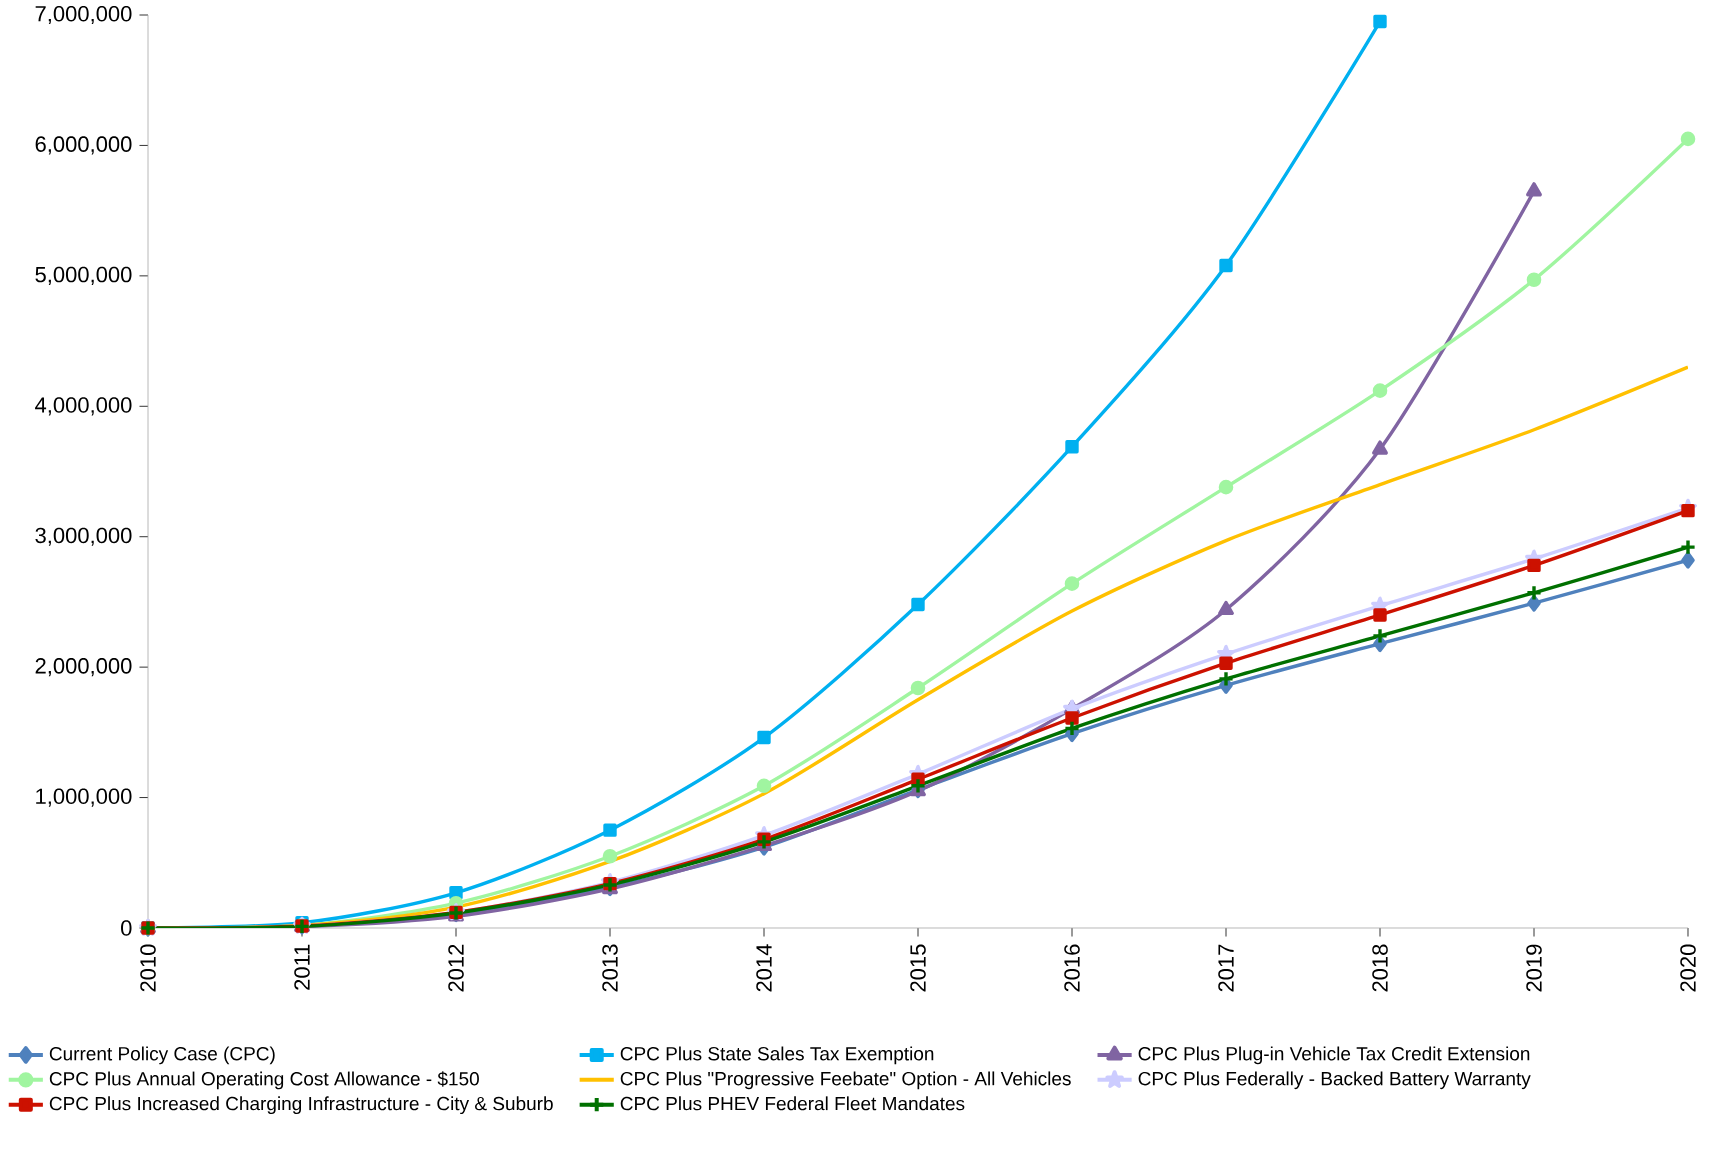 The height and width of the screenshot is (1152, 1715). I want to click on legend-label: CPC Plus PHEV Federal Fleet Mandates, so click(792, 1103).